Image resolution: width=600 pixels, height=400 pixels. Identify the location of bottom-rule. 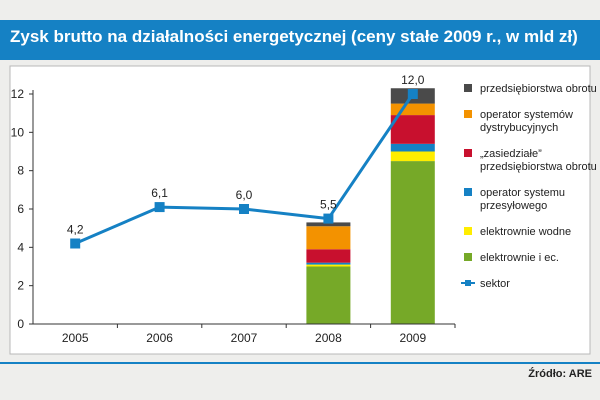
(300, 363).